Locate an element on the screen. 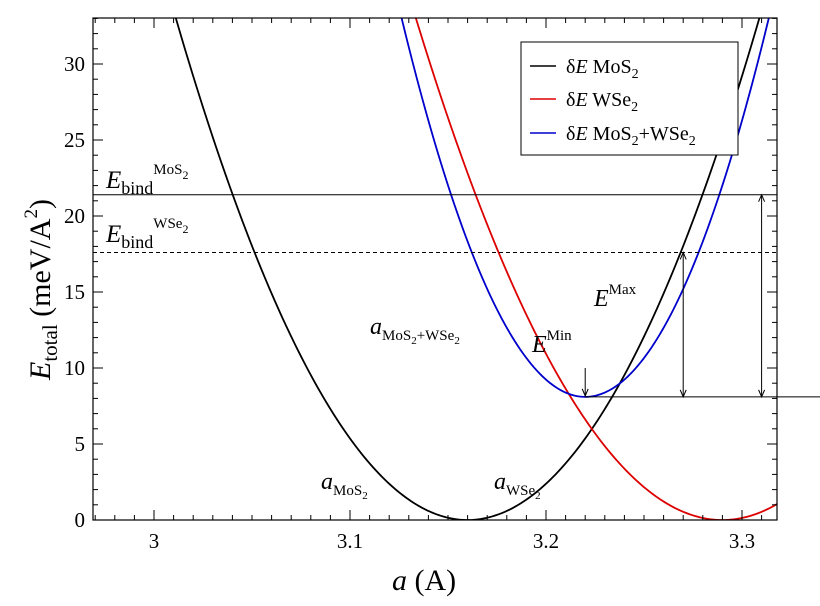 Image resolution: width=820 pixels, height=606 pixels. legend: δE MoS2 δE WSe2 δE MoS2+WSe2 is located at coordinates (629, 98).